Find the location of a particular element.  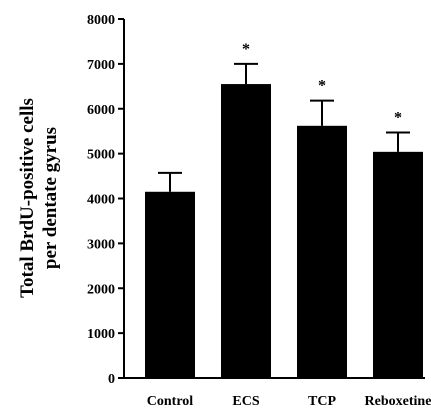

bar-tcp is located at coordinates (322, 252).